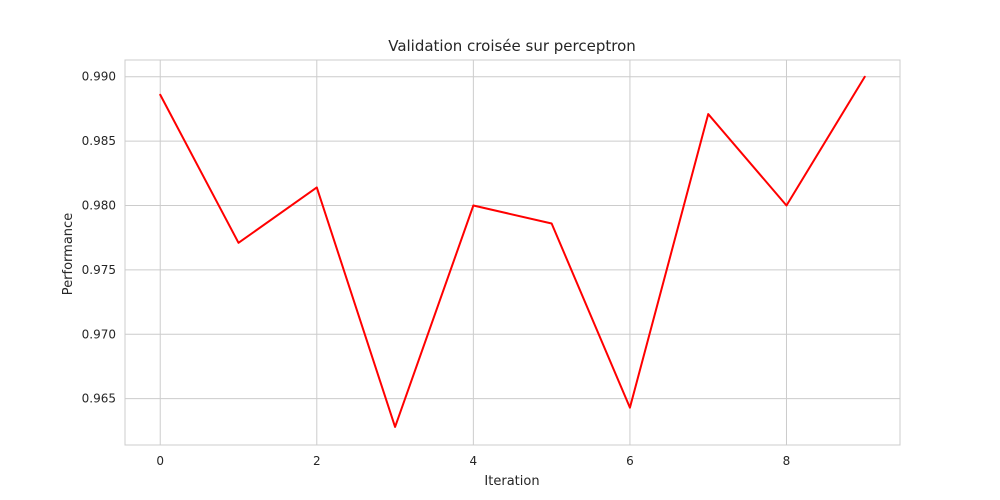  I want to click on x-axis-label: Iteration, so click(511, 481).